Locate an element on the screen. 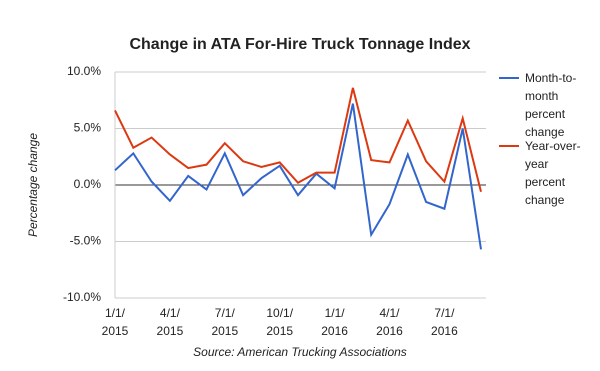 This screenshot has height=371, width=600. x-tick-label: 7/1/2016 is located at coordinates (444, 322).